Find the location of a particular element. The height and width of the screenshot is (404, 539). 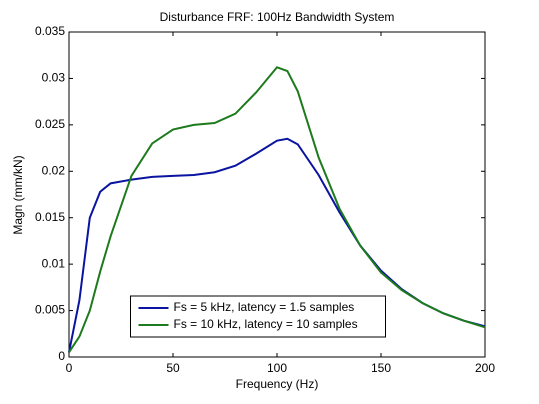

x-tick-label: 150 is located at coordinates (381, 368).